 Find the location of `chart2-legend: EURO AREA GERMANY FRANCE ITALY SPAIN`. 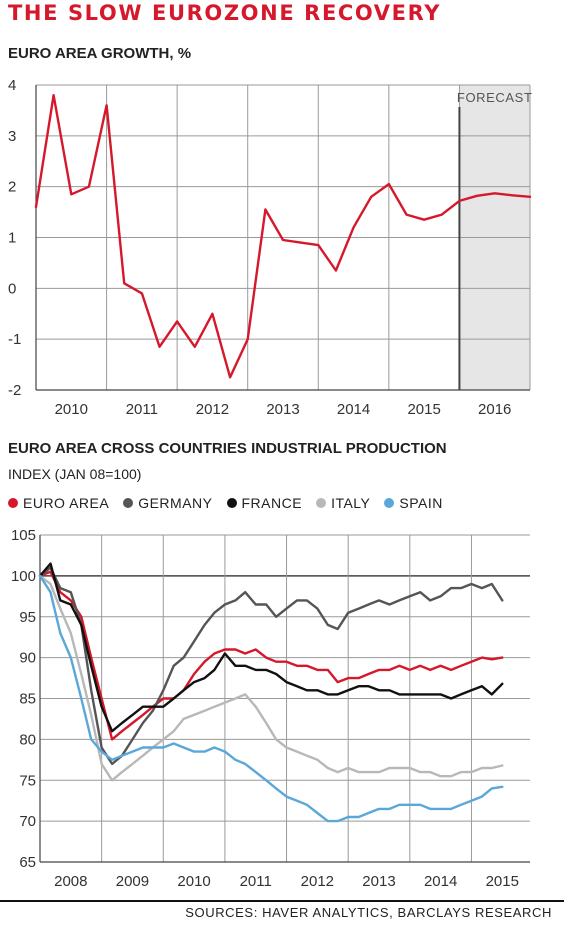

chart2-legend: EURO AREA GERMANY FRANCE ITALY SPAIN is located at coordinates (232, 503).